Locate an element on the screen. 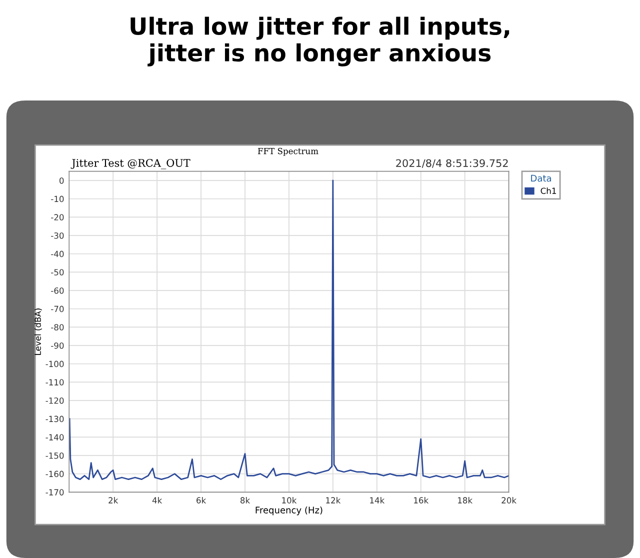 The height and width of the screenshot is (558, 640). y-tick-label: -20 is located at coordinates (57, 217).